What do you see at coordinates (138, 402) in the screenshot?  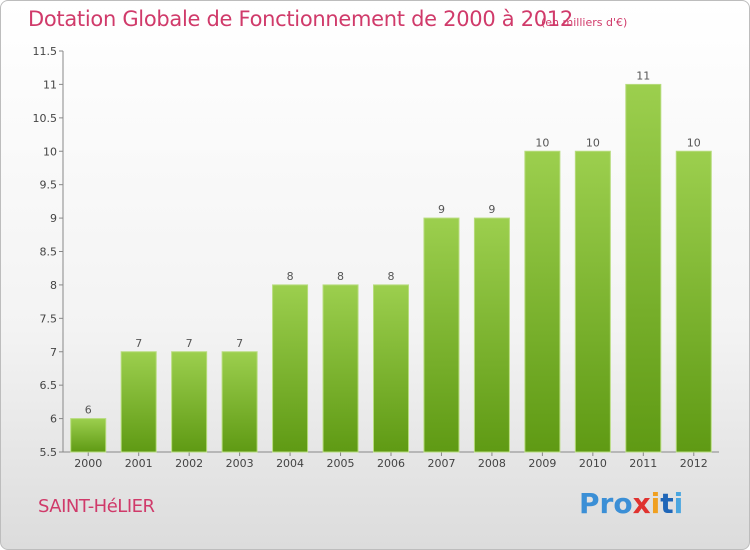 I see `bar-2001` at bounding box center [138, 402].